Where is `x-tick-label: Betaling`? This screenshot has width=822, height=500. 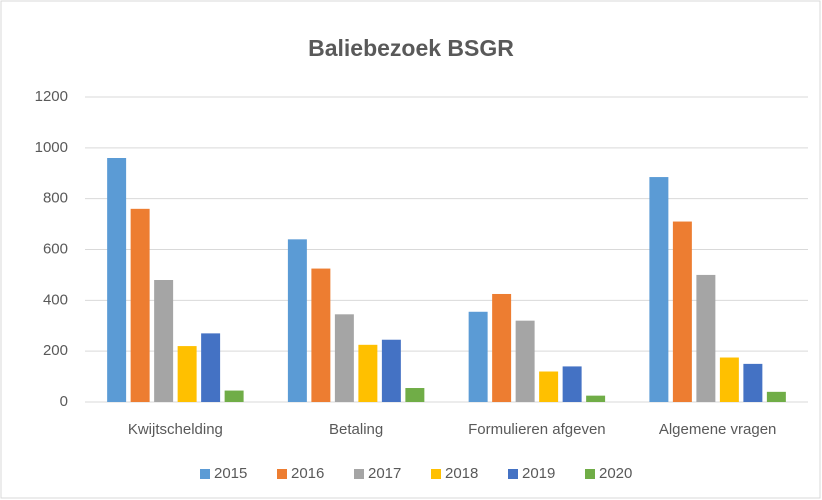 x-tick-label: Betaling is located at coordinates (356, 429).